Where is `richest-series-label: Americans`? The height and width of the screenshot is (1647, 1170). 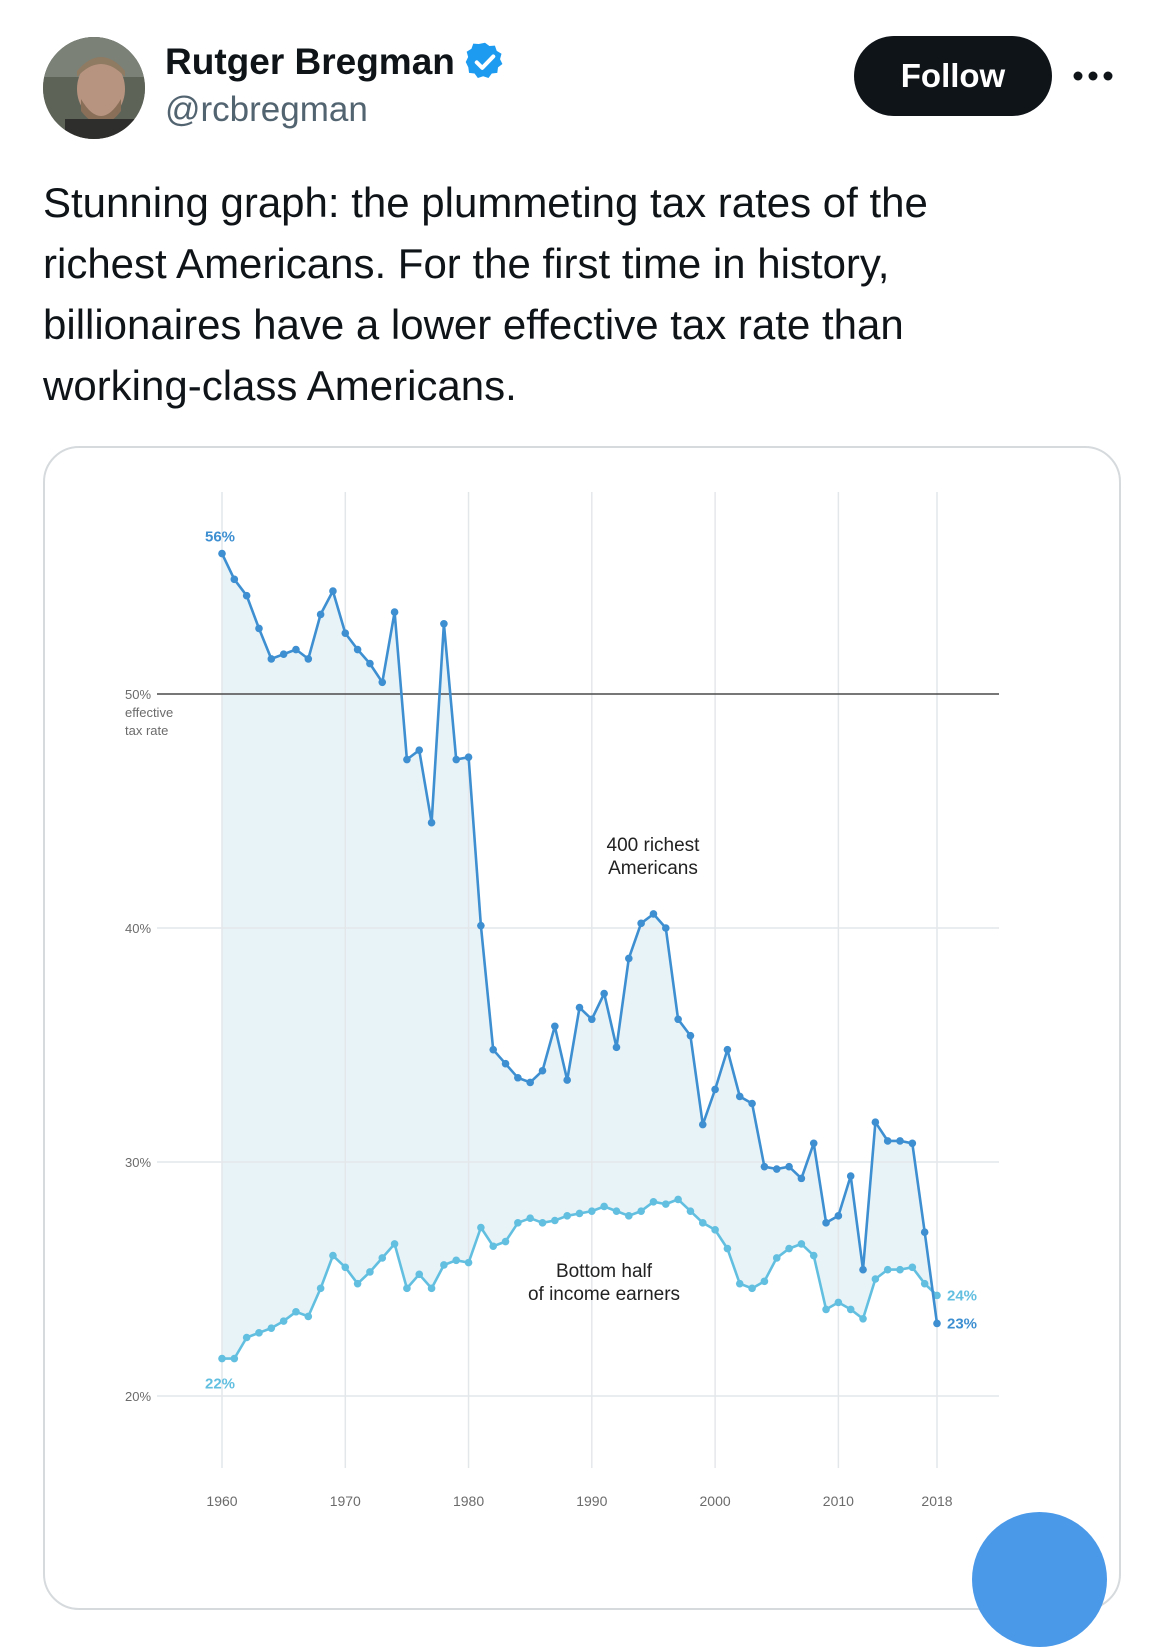 richest-series-label: Americans is located at coordinates (653, 868).